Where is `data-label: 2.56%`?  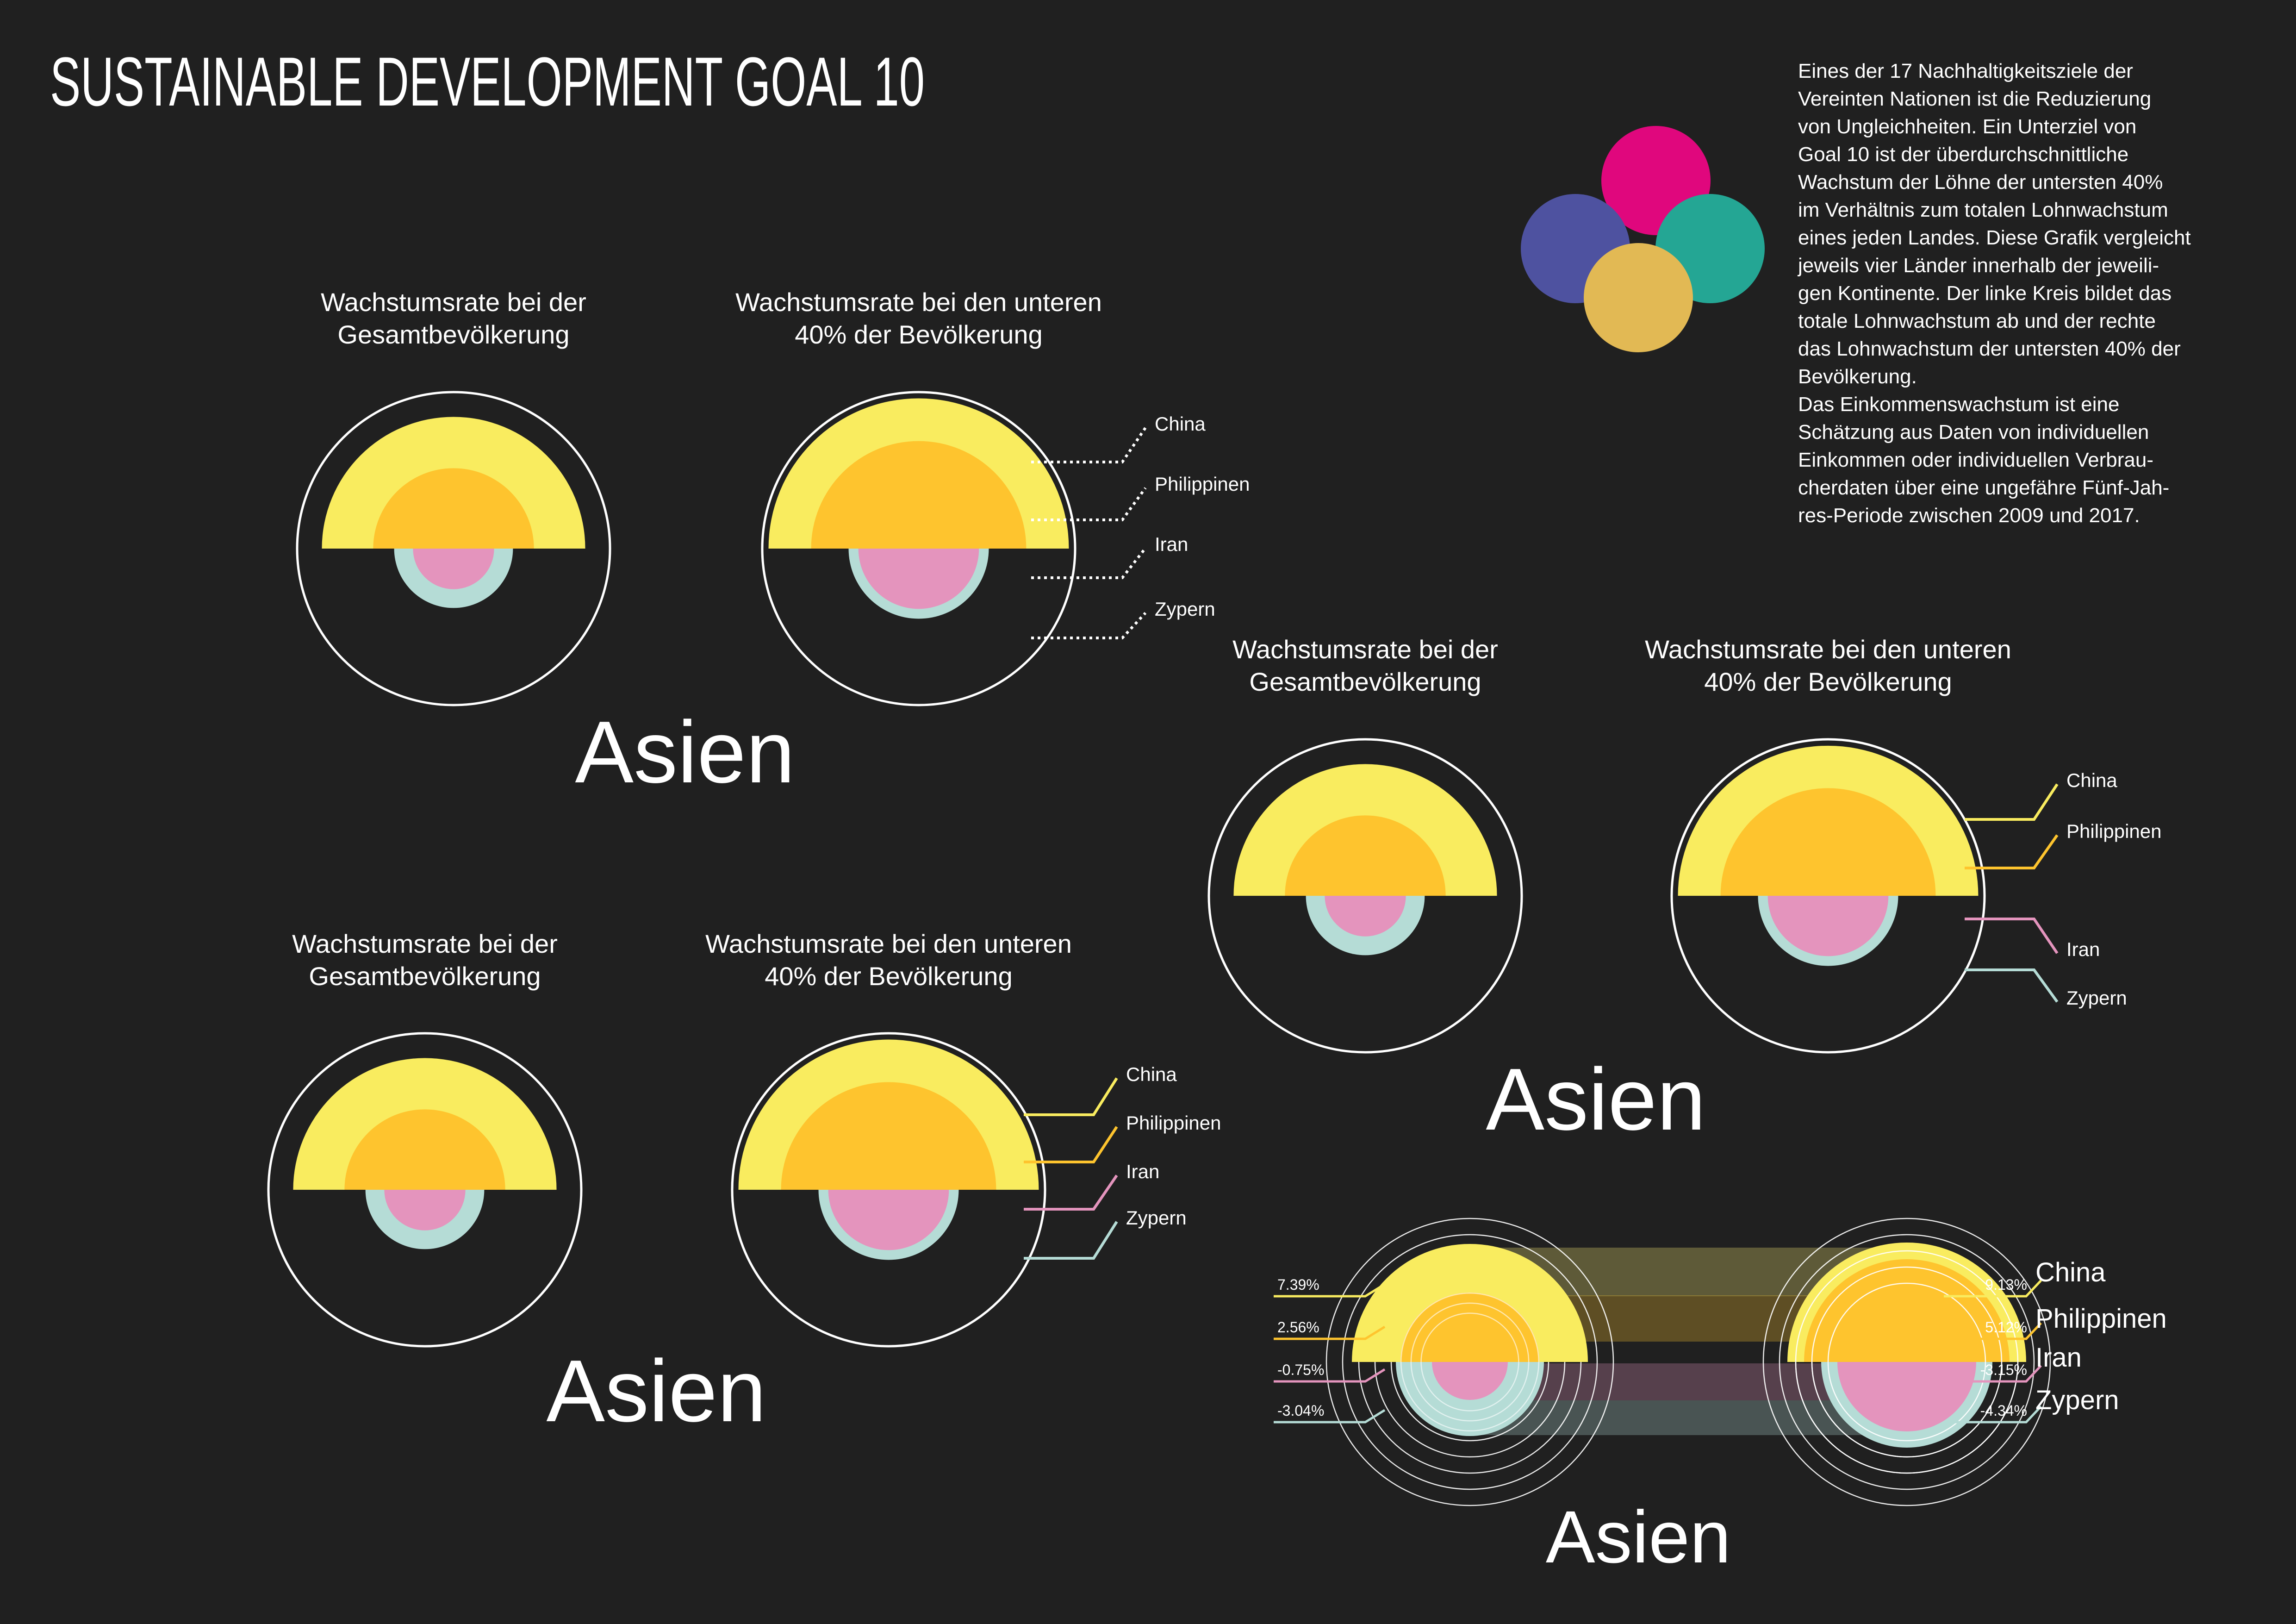
data-label: 2.56% is located at coordinates (1298, 1327).